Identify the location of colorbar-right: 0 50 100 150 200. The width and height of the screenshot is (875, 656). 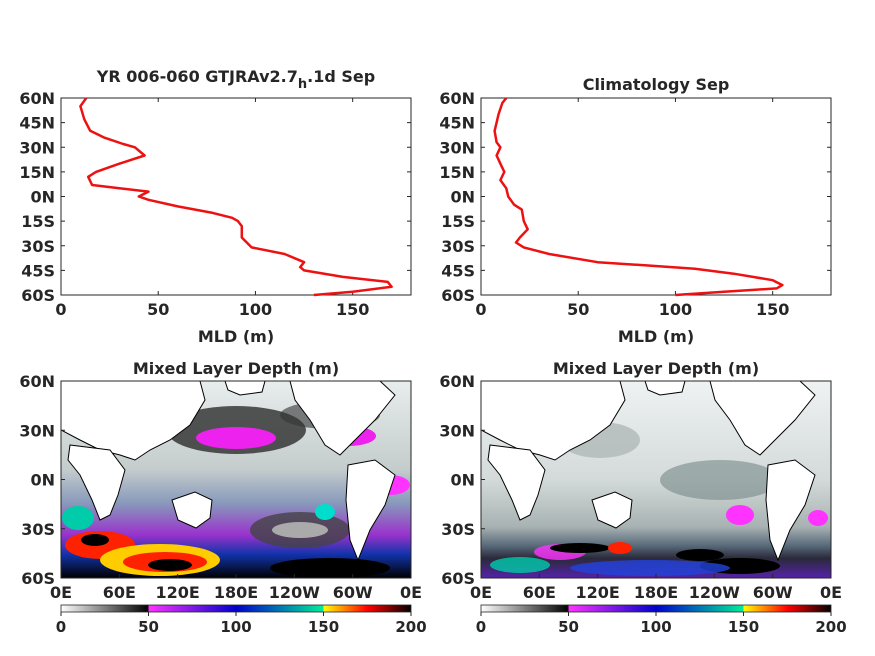
(661, 620).